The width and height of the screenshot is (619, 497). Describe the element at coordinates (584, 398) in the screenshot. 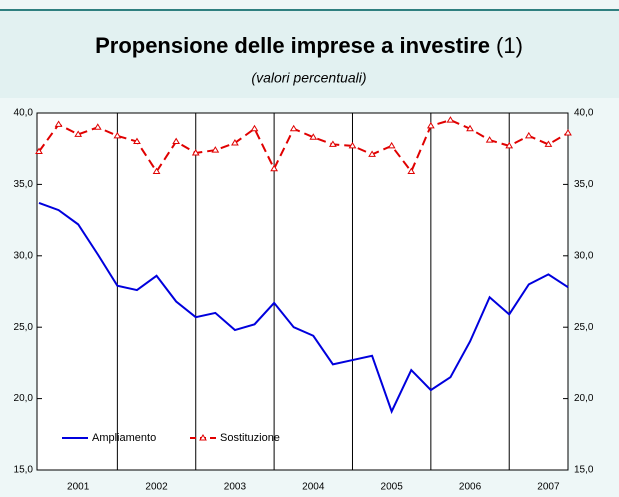

I see `y2-tick-label: 20,0` at that location.